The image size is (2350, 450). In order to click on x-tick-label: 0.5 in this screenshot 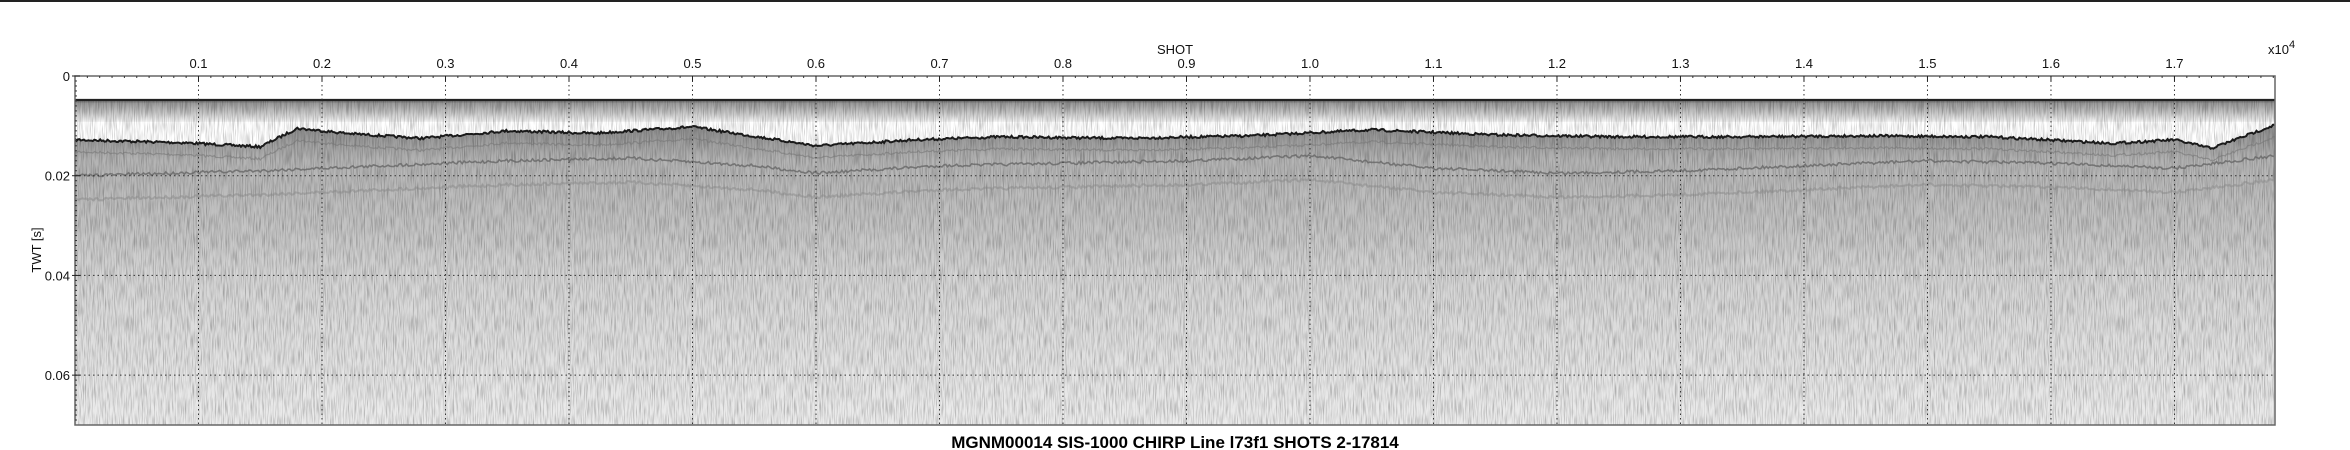, I will do `click(692, 63)`.